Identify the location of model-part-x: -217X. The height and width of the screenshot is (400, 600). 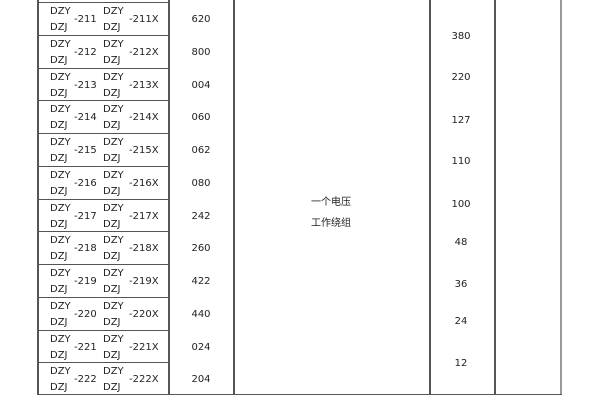
(144, 216).